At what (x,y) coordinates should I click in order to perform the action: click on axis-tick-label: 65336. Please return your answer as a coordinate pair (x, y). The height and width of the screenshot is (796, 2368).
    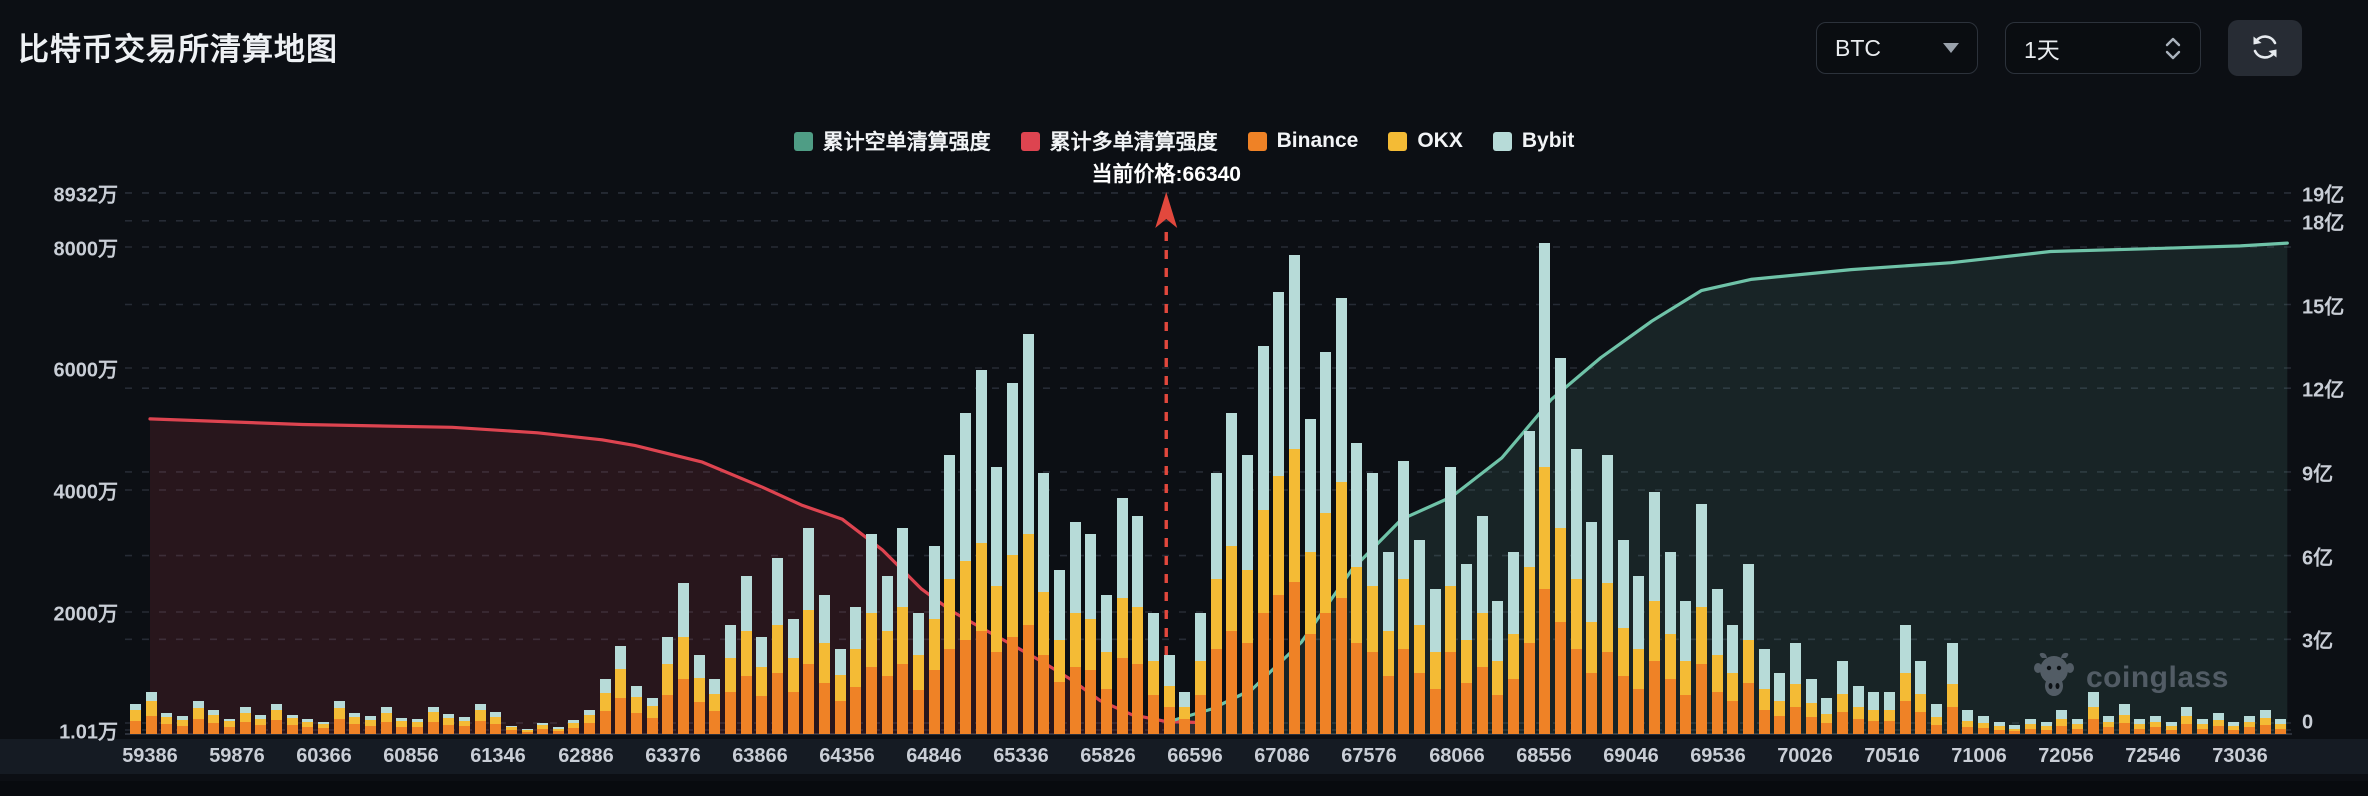
    Looking at the image, I should click on (1021, 756).